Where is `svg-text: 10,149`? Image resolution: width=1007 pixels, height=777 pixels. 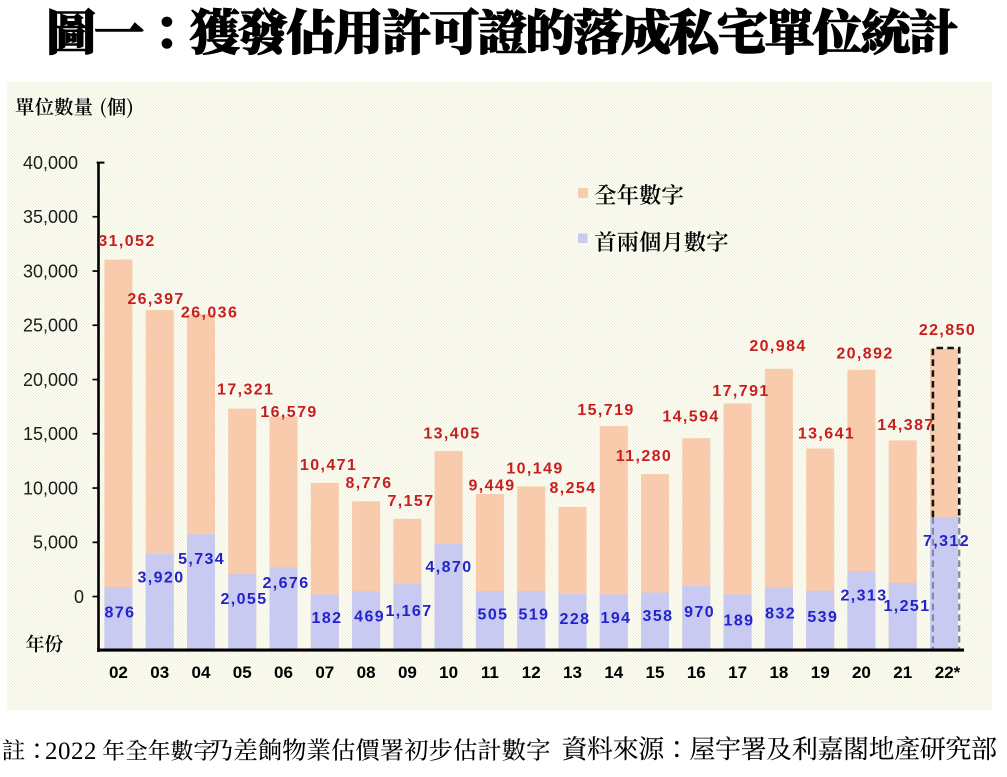 svg-text: 10,149 is located at coordinates (534, 469).